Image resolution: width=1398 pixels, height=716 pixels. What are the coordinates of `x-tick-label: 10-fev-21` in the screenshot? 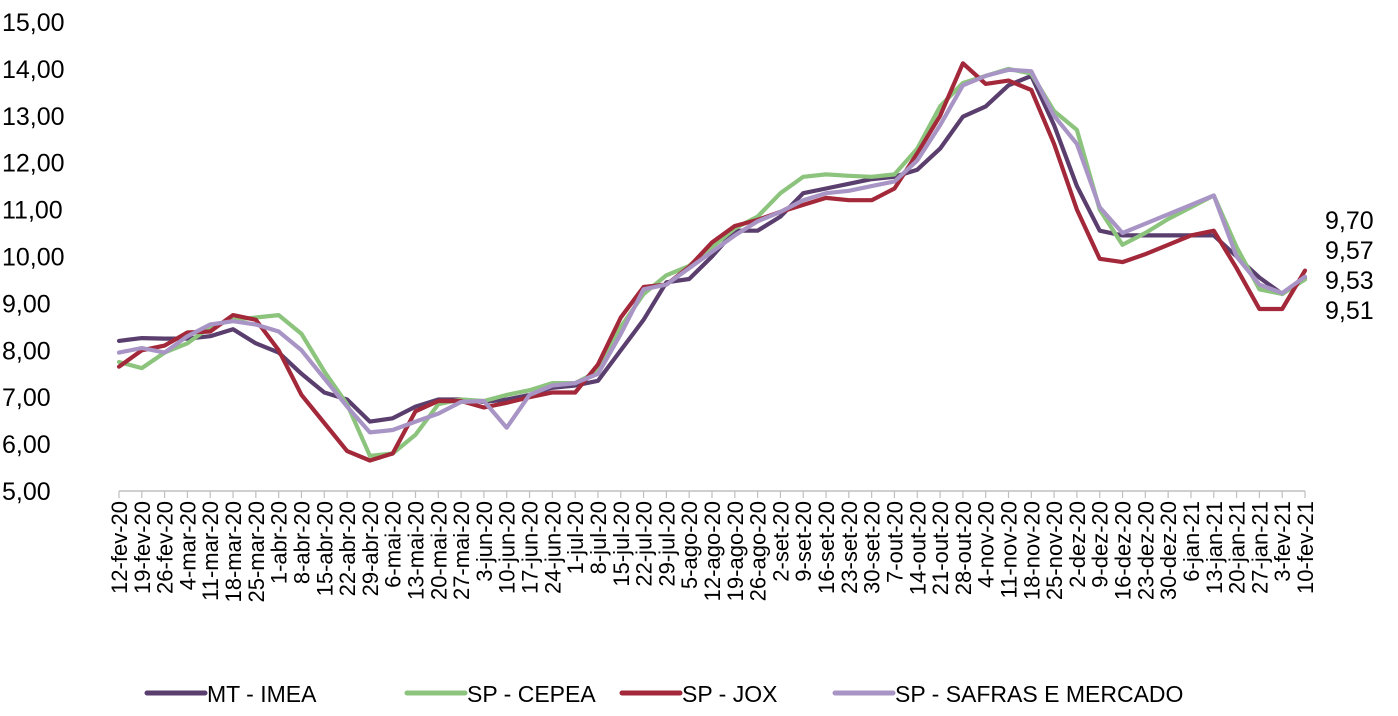 It's located at (1305, 547).